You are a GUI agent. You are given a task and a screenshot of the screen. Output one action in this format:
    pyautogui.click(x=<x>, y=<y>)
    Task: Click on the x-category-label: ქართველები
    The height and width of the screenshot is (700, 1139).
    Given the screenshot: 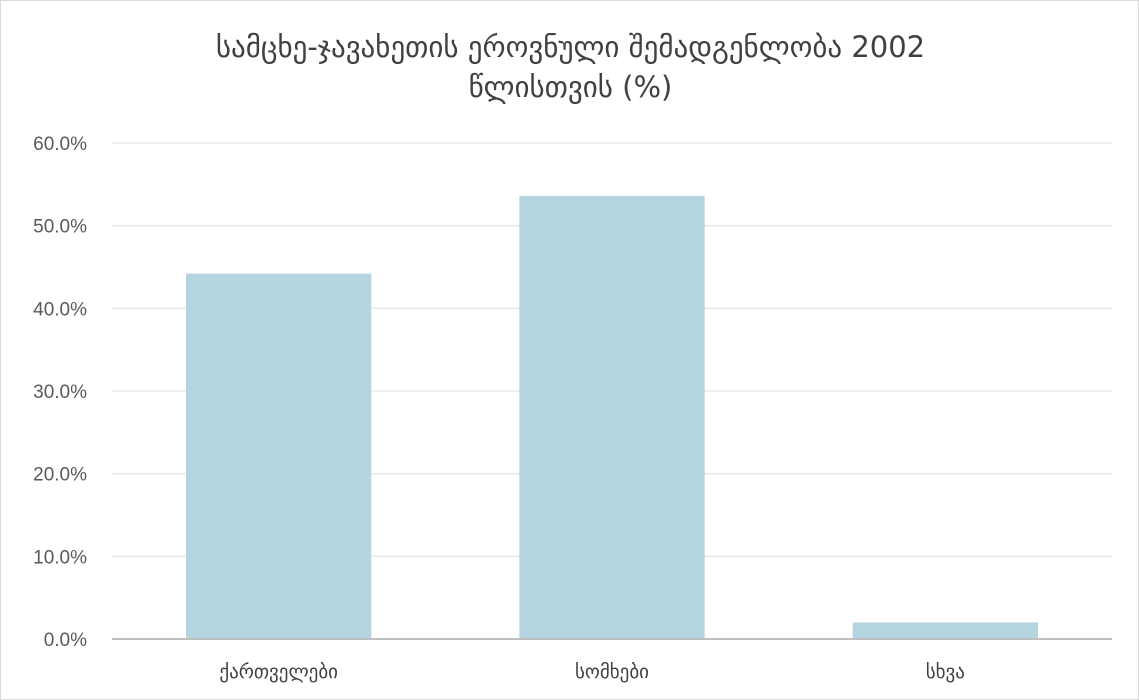 What is the action you would take?
    pyautogui.click(x=278, y=672)
    